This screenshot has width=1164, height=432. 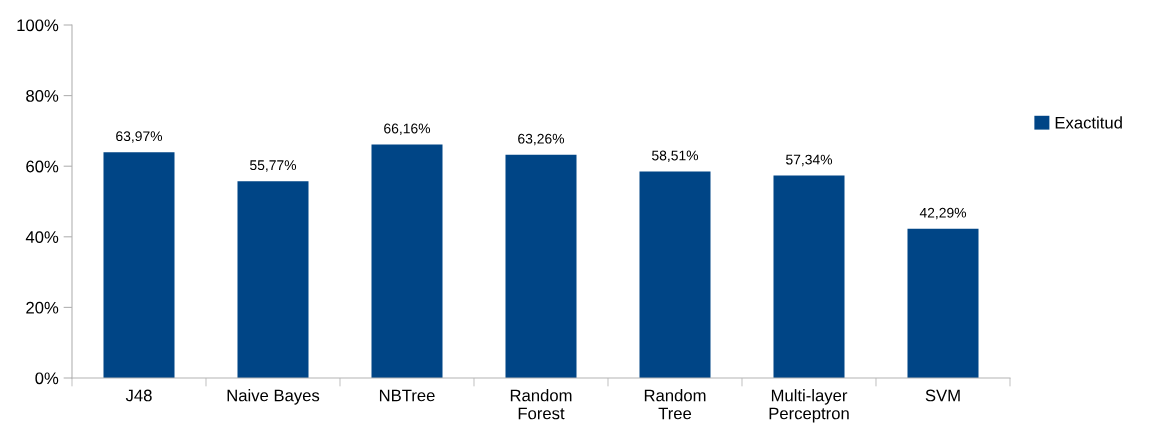 I want to click on x-tick-label: Random Tree, so click(x=675, y=404).